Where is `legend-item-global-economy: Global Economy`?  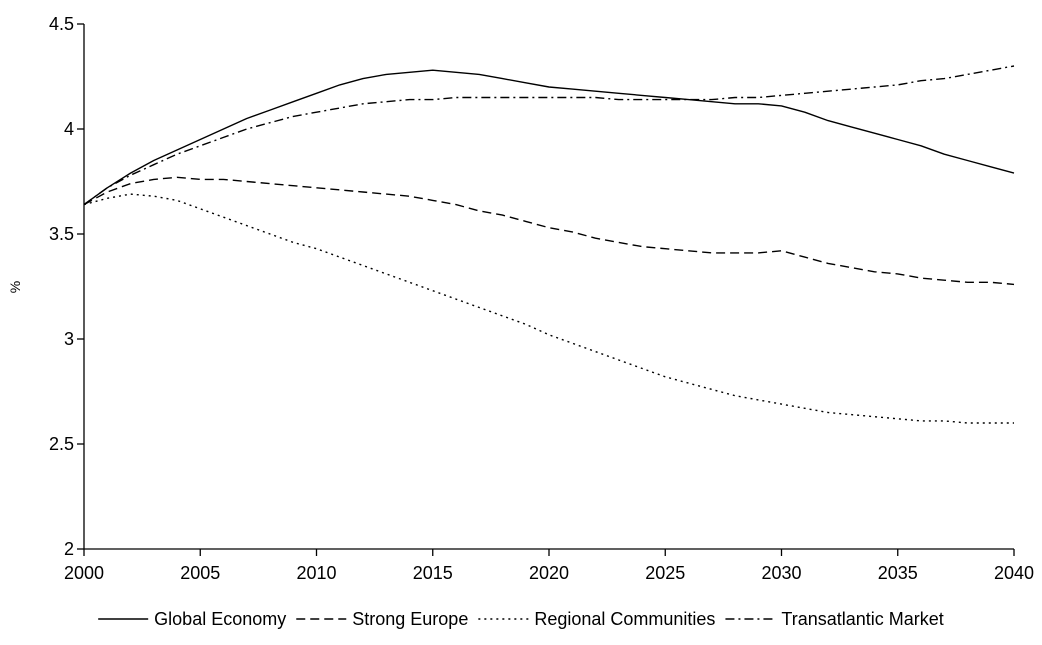
legend-item-global-economy: Global Economy is located at coordinates (192, 619).